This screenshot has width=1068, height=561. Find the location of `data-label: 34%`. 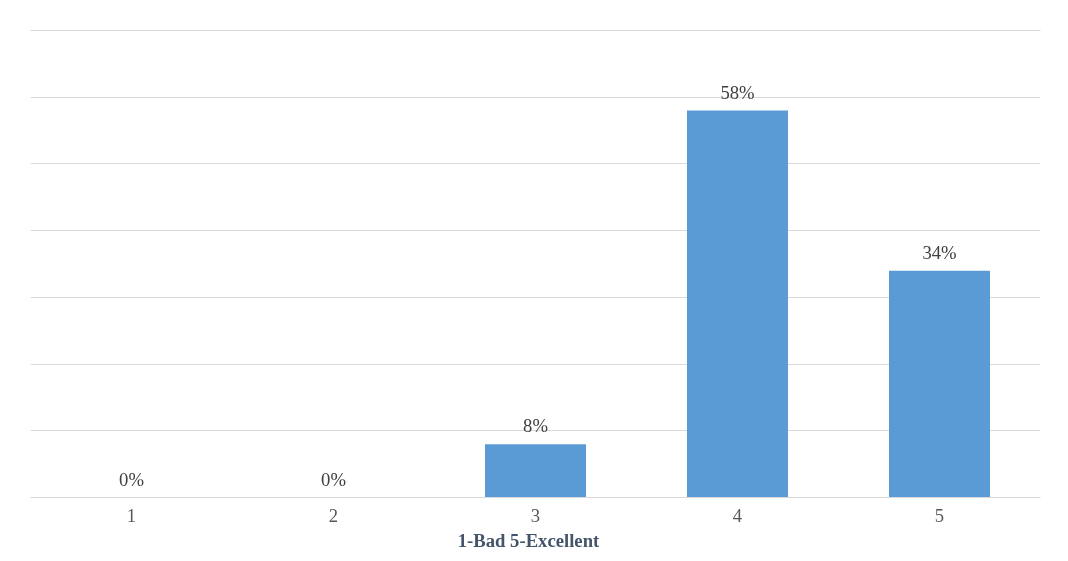

data-label: 34% is located at coordinates (939, 252).